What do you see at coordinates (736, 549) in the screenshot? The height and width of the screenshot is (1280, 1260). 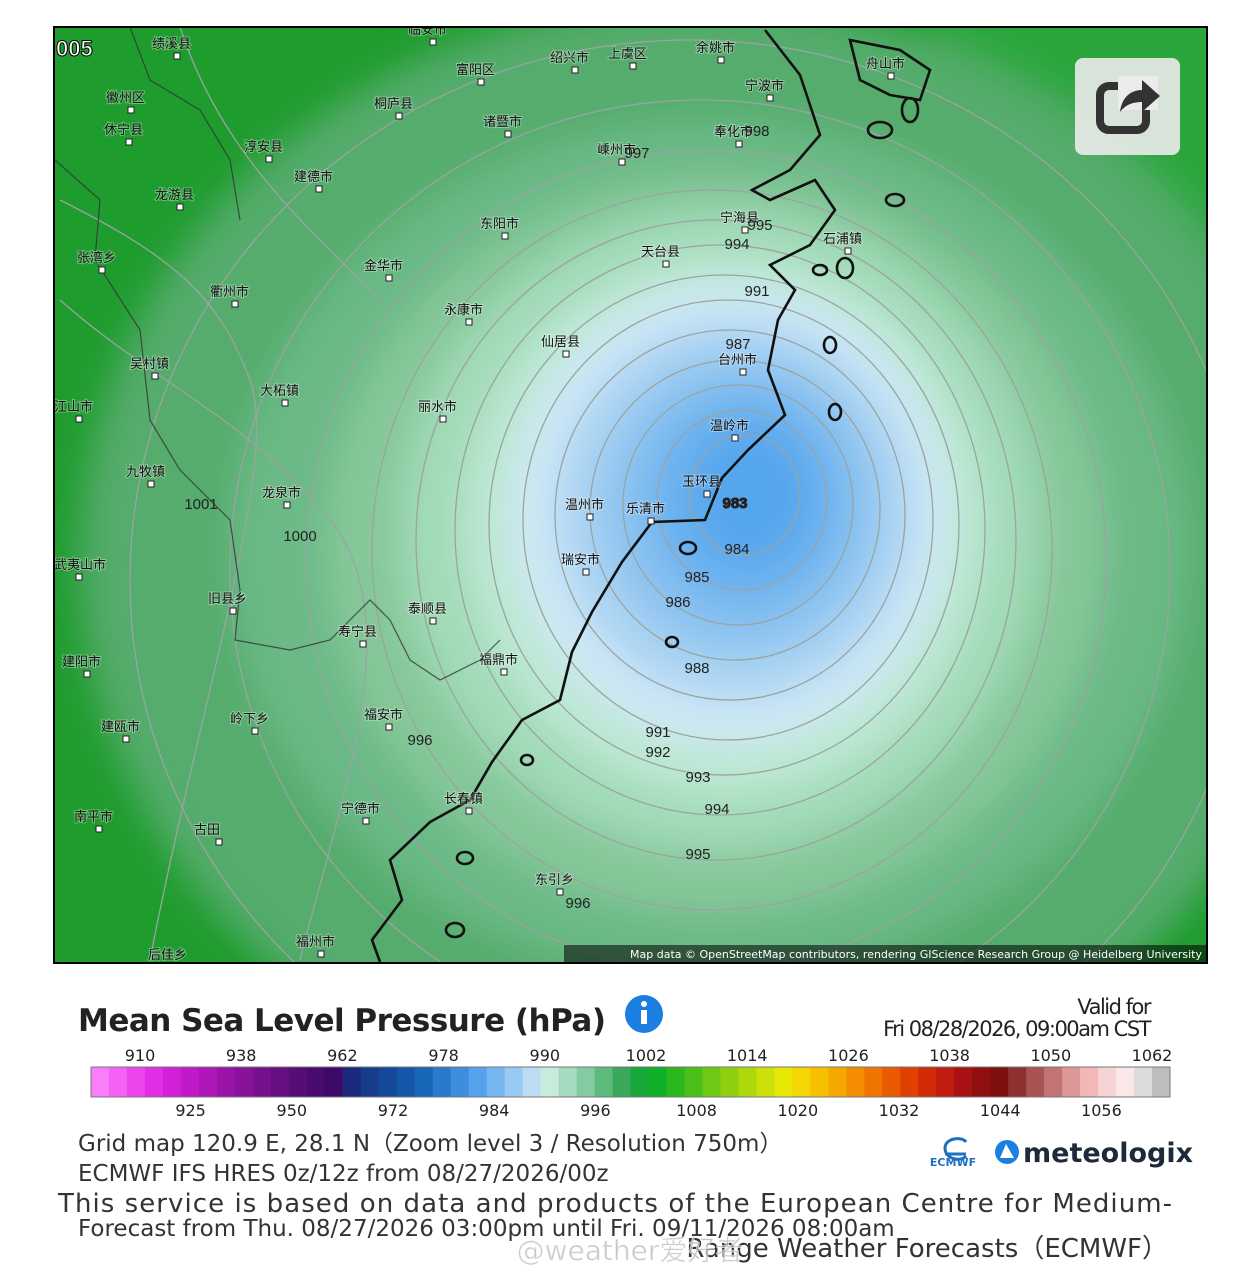 I see `isobar-label: 984` at bounding box center [736, 549].